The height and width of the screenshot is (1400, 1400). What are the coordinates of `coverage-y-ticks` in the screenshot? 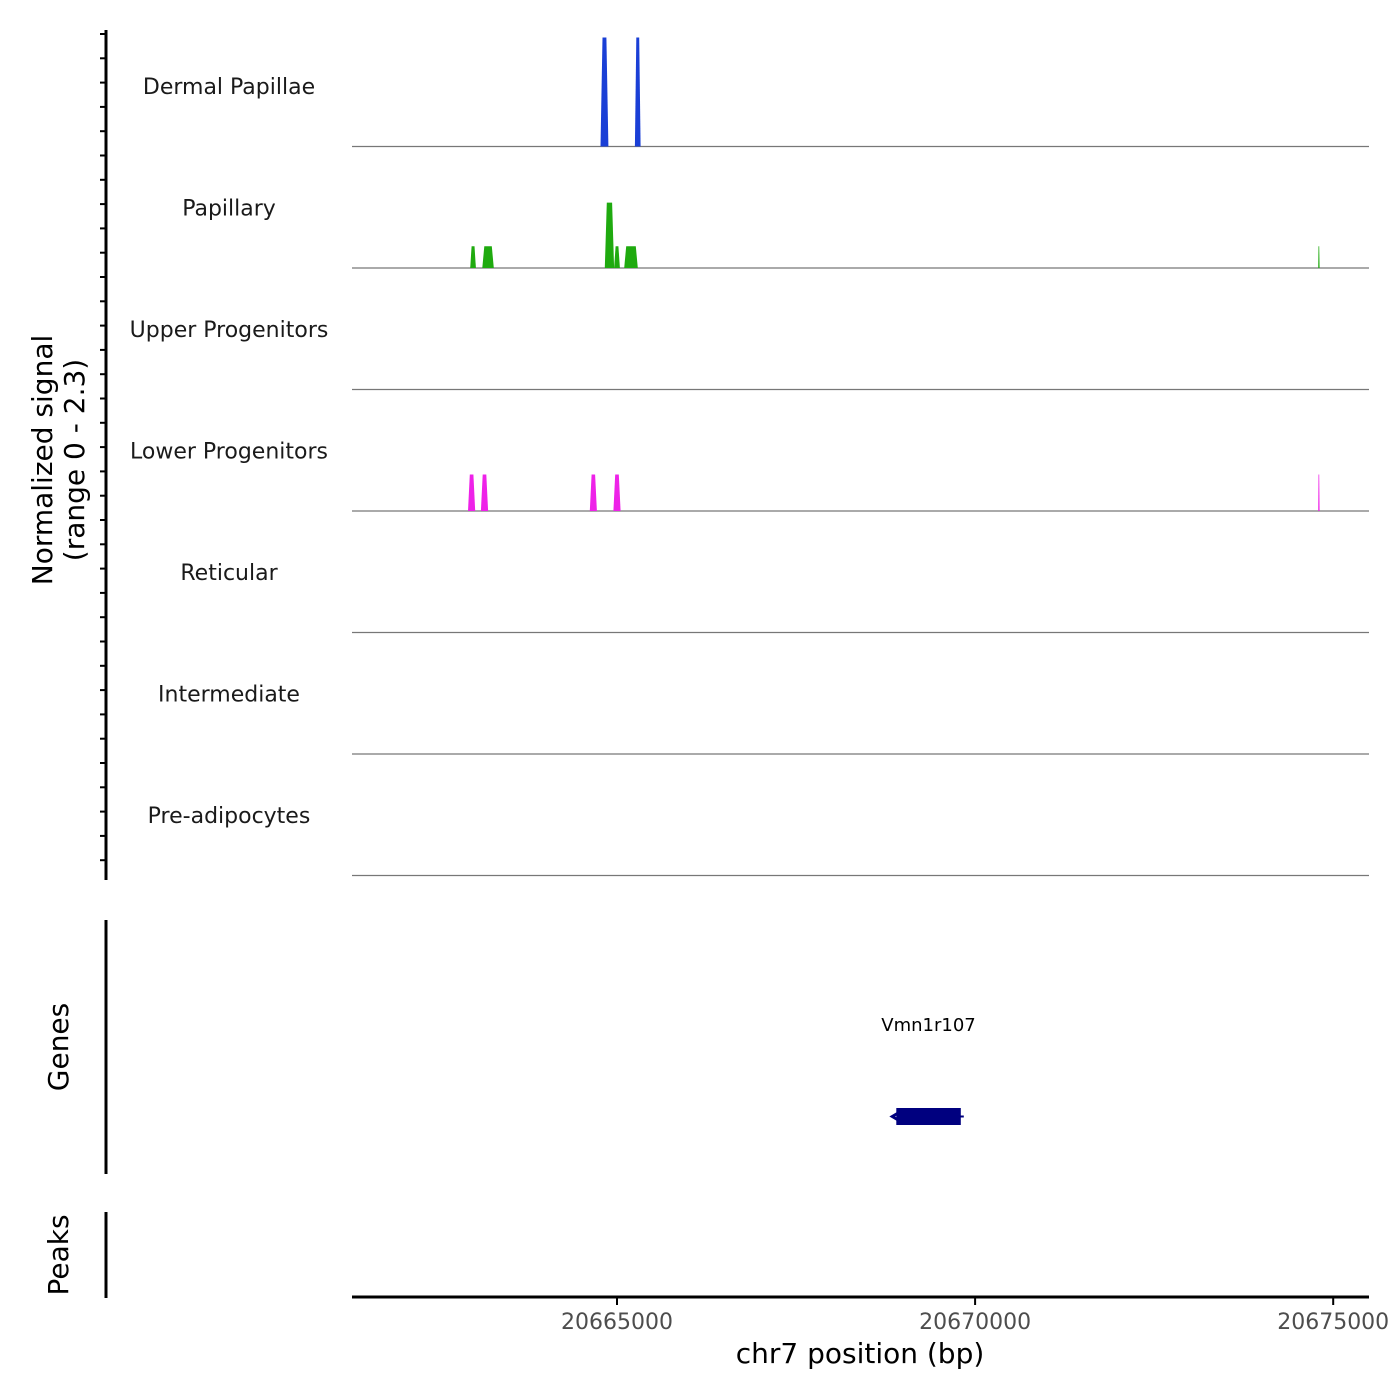 It's located at (103, 447).